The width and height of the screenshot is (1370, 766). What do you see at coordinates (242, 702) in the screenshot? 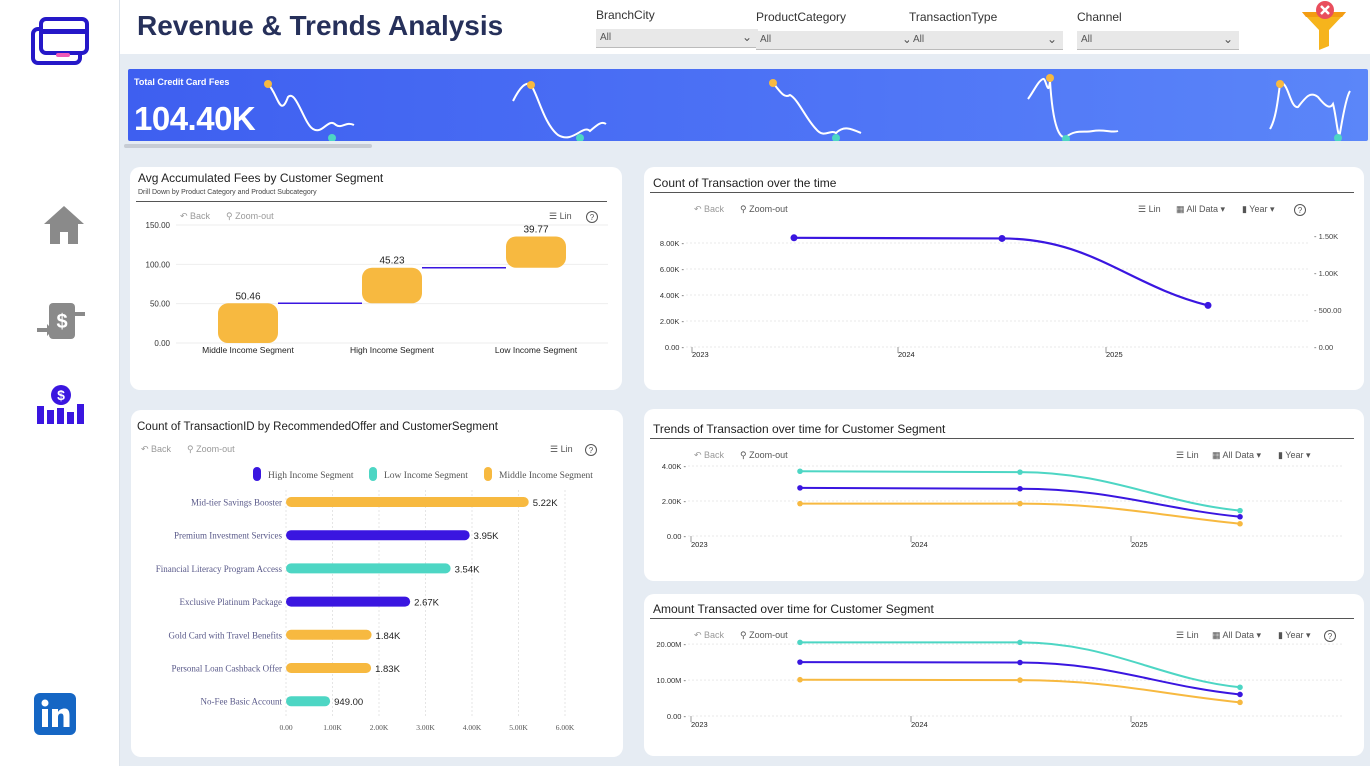
I see `y-tick-label: No-Fee Basic Account` at bounding box center [242, 702].